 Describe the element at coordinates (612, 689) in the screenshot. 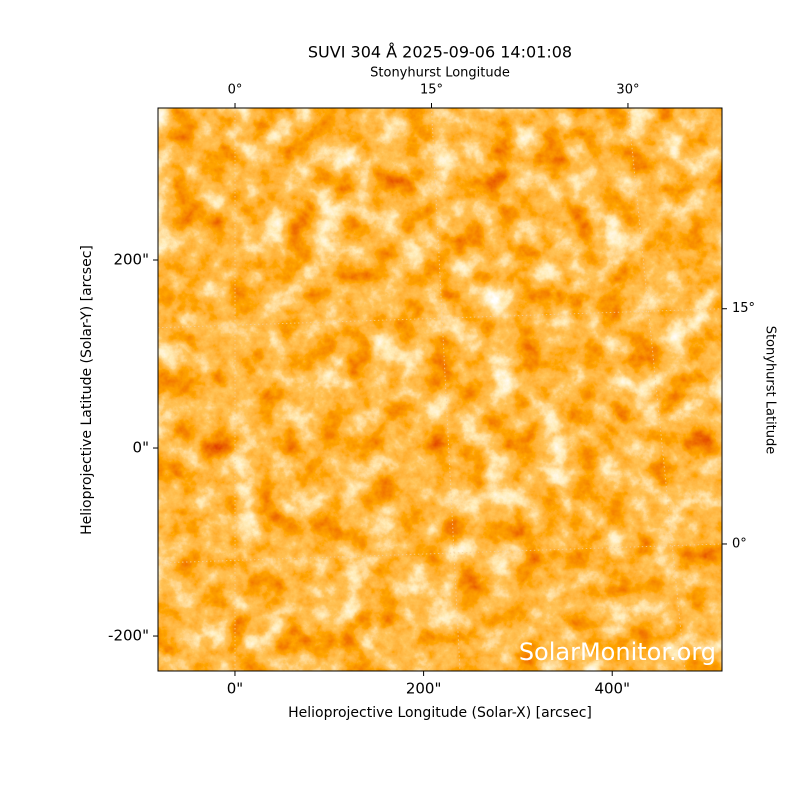

I see `x-tick-label: 400"` at that location.